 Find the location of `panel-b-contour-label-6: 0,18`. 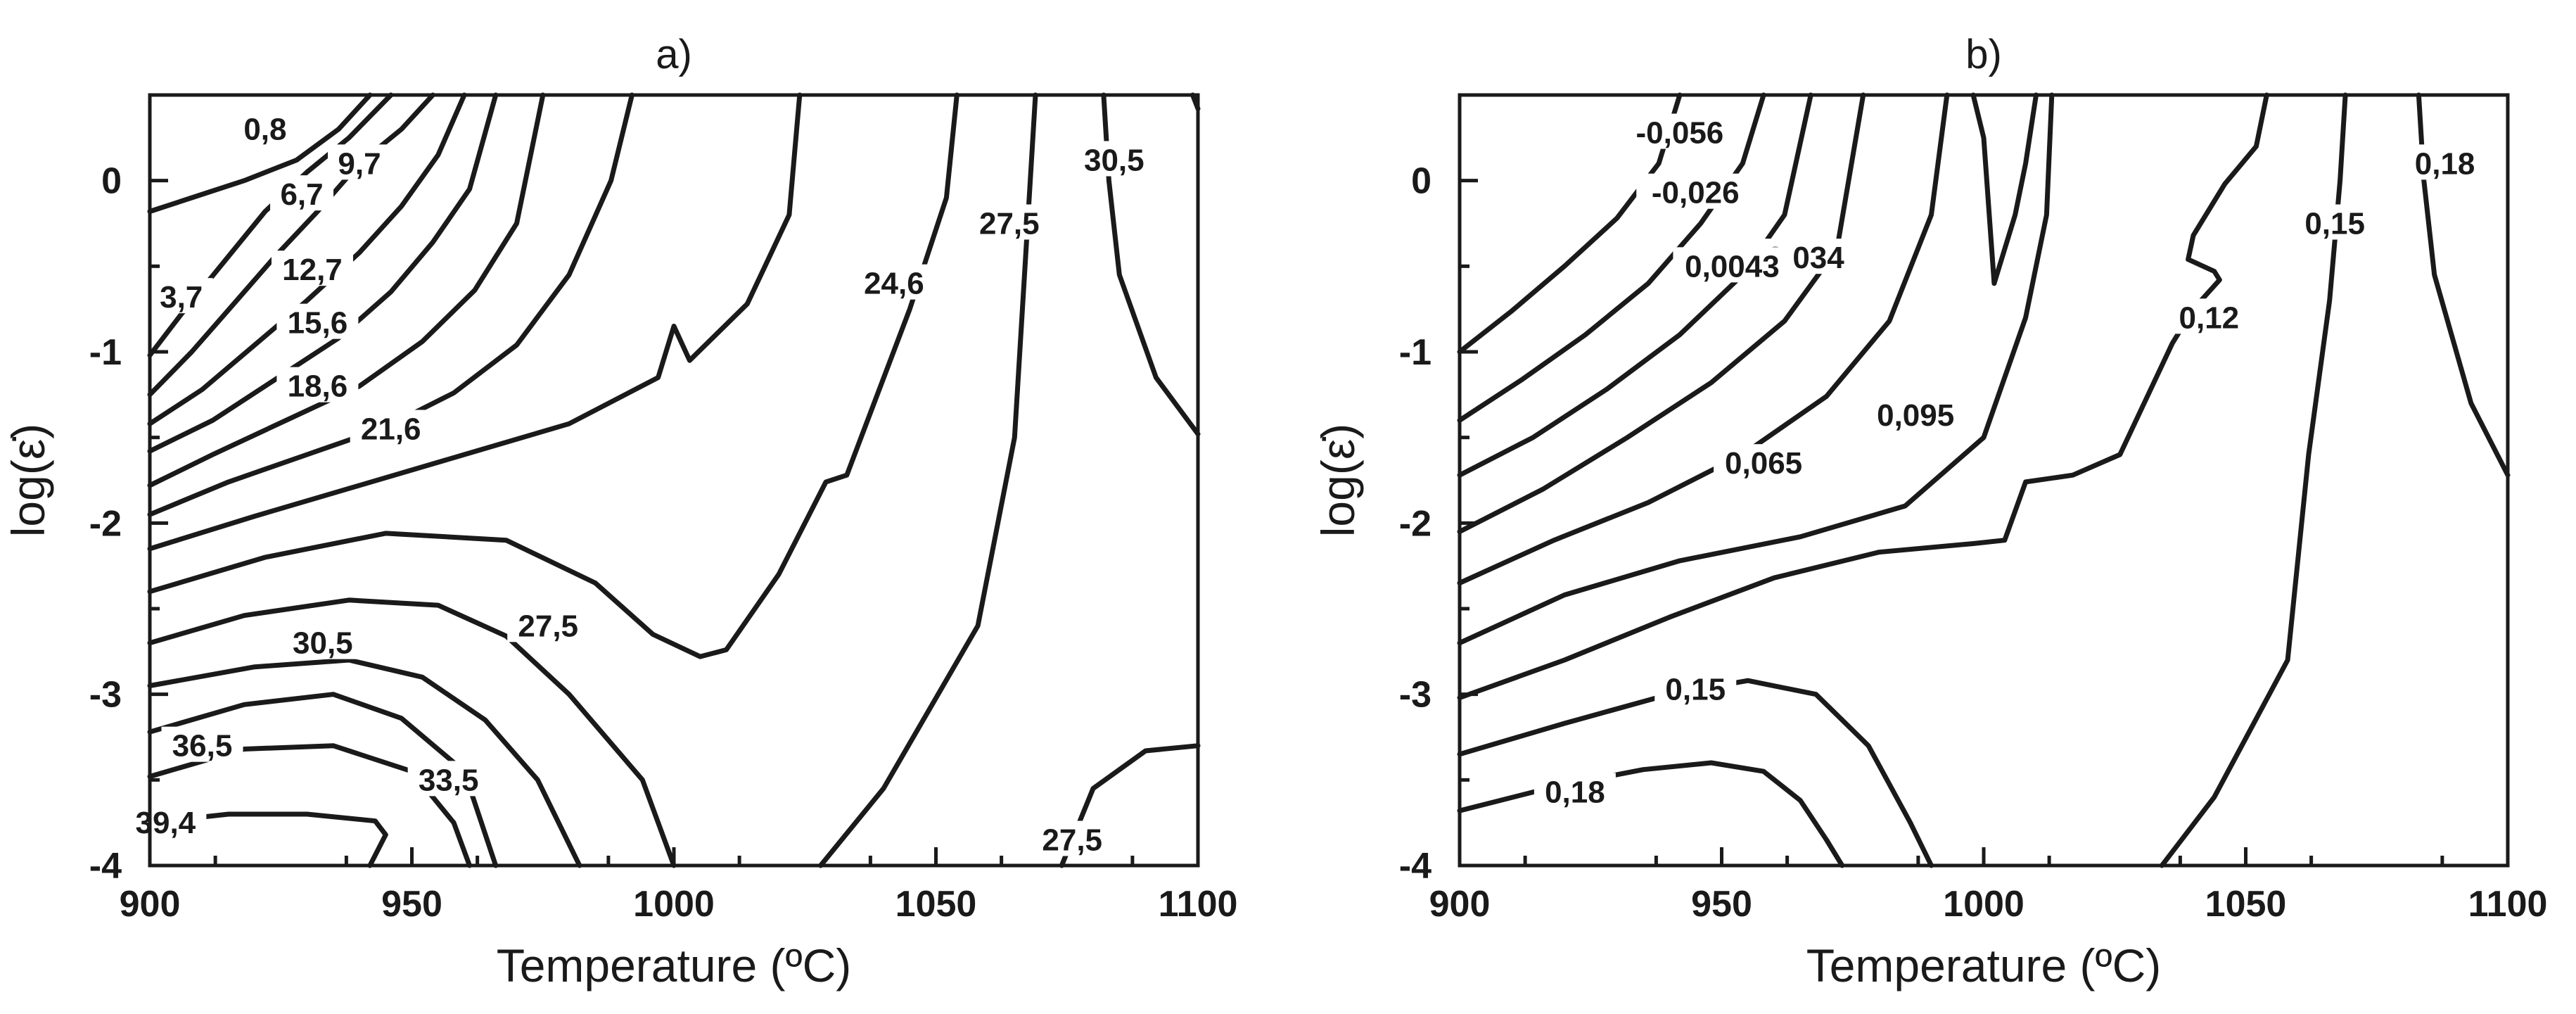

panel-b-contour-label-6: 0,18 is located at coordinates (2445, 163).